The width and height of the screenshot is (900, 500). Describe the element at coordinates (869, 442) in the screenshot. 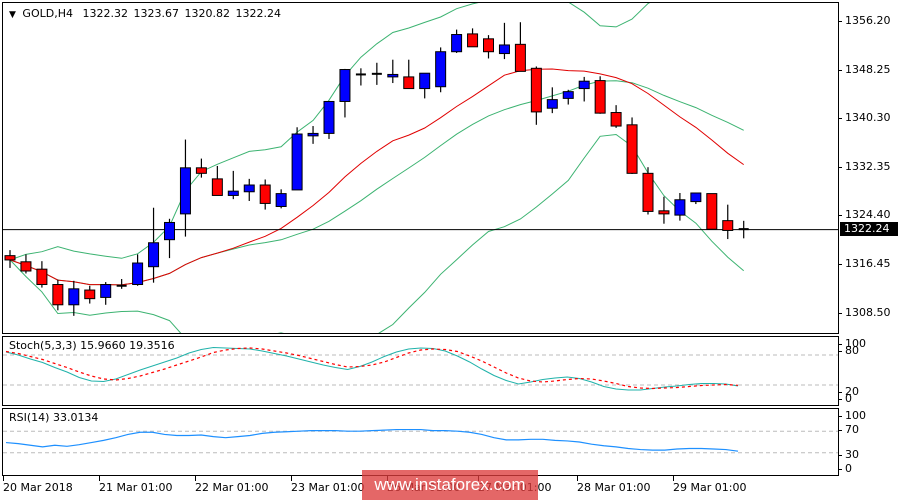

I see `rsi-axis: 100 70 30 0` at that location.